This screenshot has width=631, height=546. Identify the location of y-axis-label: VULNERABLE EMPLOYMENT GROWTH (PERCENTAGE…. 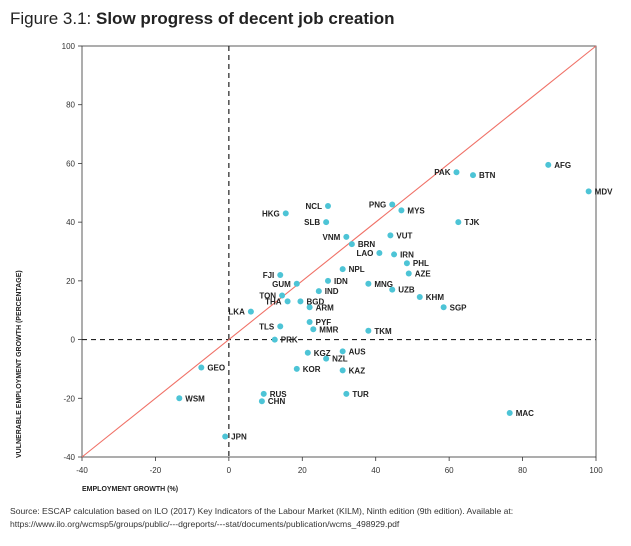
(19, 364).